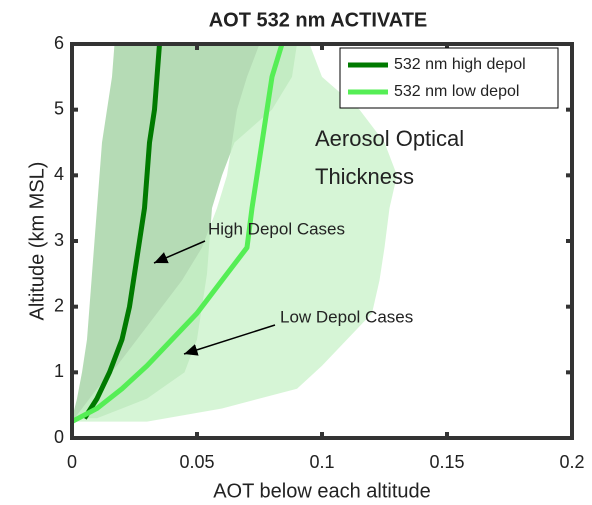 Image resolution: width=592 pixels, height=505 pixels. Describe the element at coordinates (364, 176) in the screenshot. I see `annotation: Thickness` at that location.